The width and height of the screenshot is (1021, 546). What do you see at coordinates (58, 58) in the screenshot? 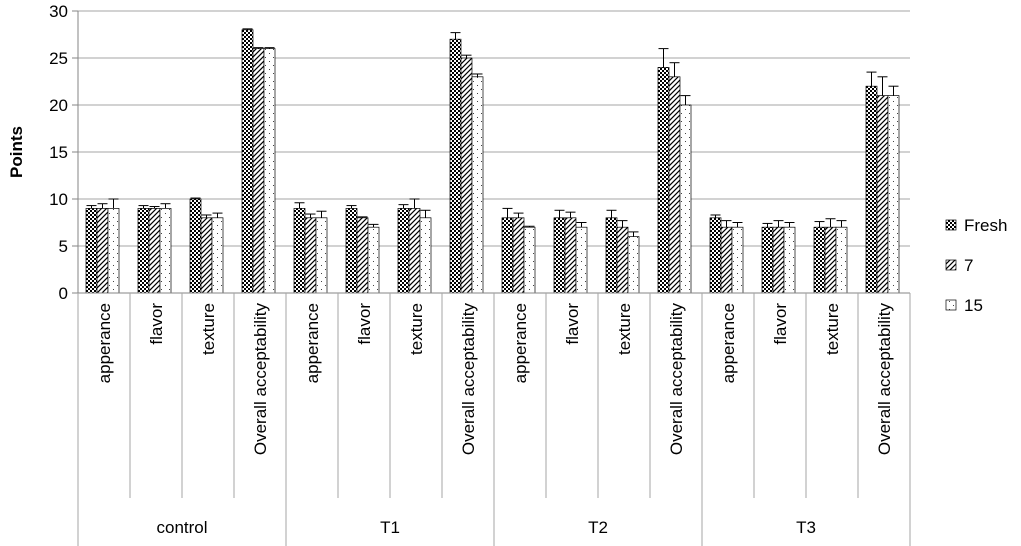
I see `y-tick-label: 25` at bounding box center [58, 58].